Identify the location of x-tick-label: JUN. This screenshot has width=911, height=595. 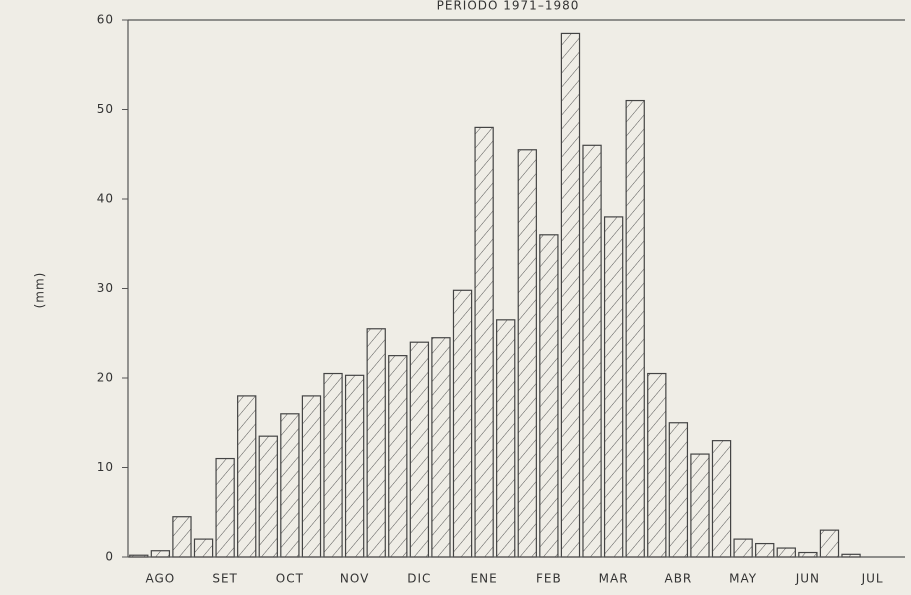
(807, 579).